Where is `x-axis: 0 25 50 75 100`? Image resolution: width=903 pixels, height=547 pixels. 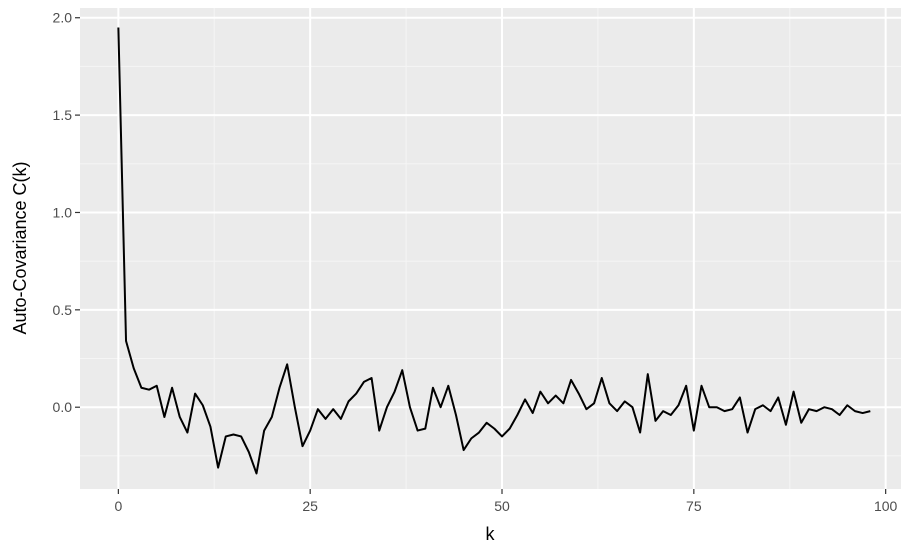
x-axis: 0 25 50 75 100 is located at coordinates (506, 501).